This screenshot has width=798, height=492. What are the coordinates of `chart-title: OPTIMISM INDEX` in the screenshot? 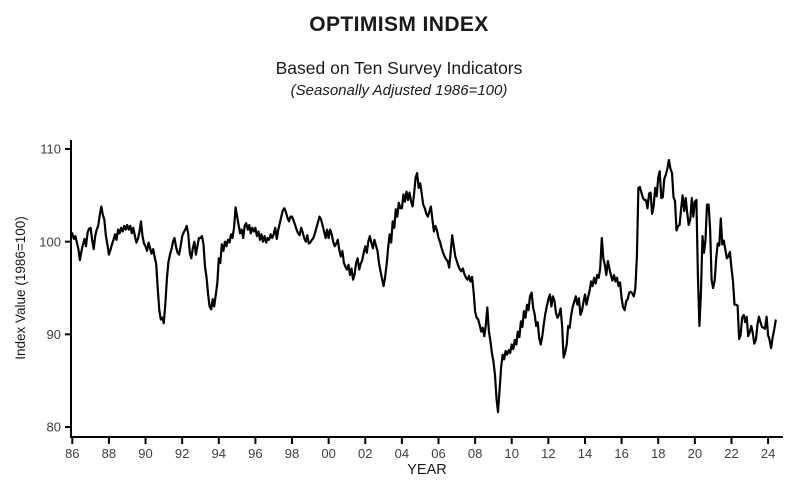 It's located at (399, 24).